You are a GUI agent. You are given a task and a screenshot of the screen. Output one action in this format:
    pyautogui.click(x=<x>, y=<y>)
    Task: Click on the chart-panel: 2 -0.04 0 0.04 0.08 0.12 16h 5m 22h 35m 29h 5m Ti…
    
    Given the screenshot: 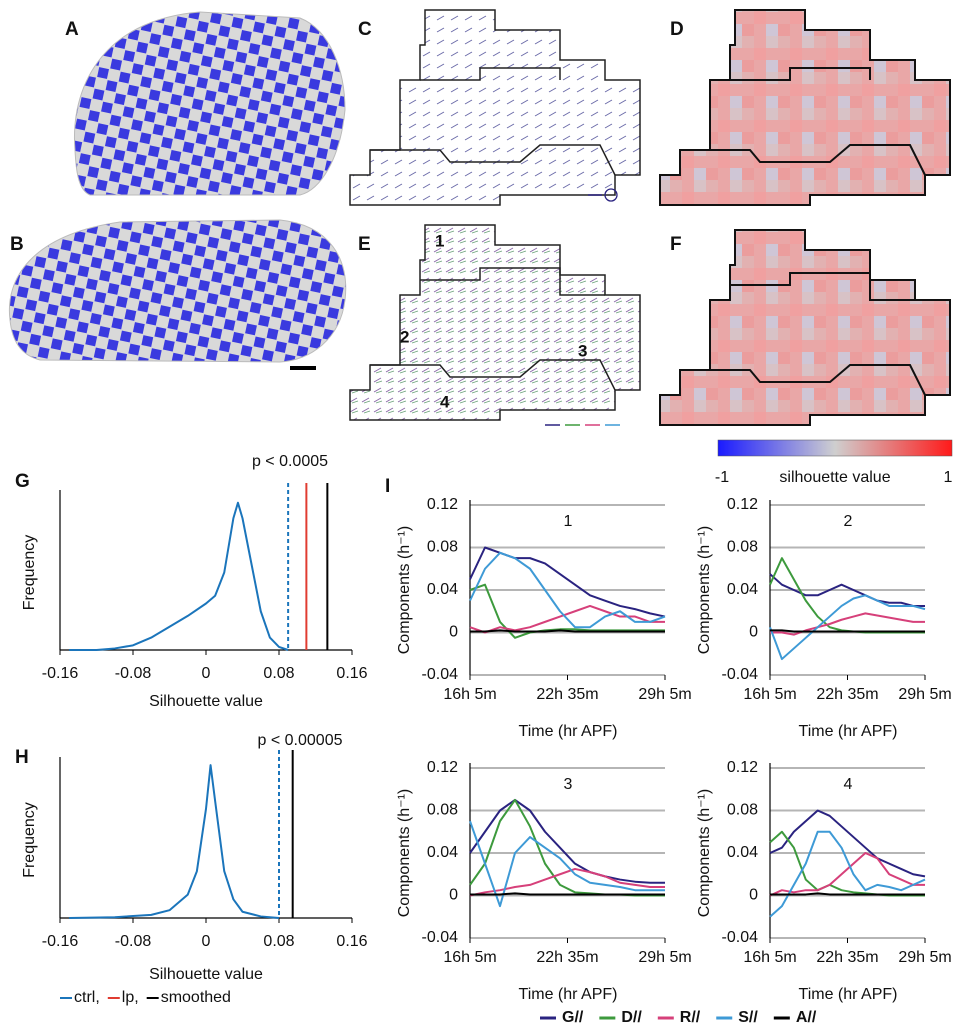 What is the action you would take?
    pyautogui.click(x=823, y=618)
    